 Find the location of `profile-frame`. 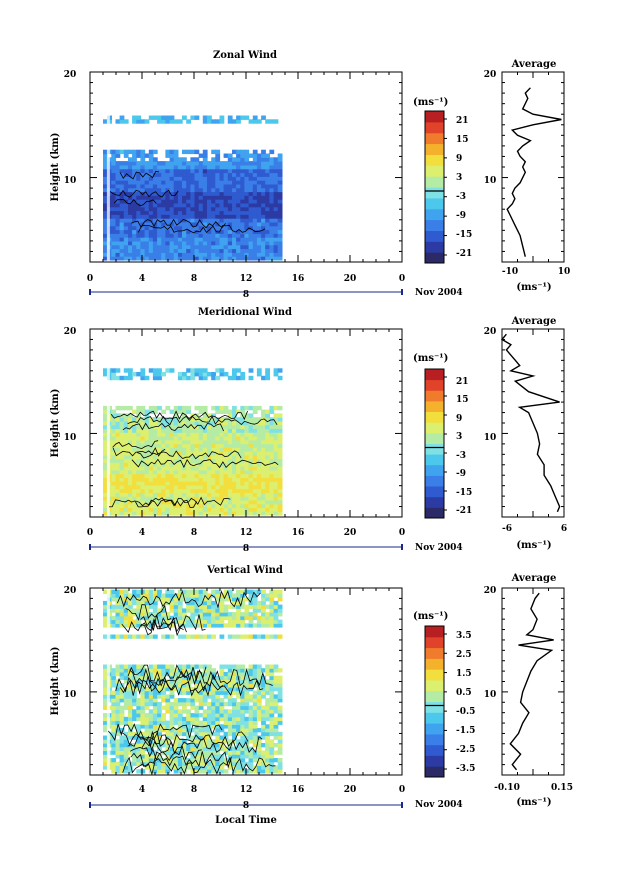

profile-frame is located at coordinates (533, 681).